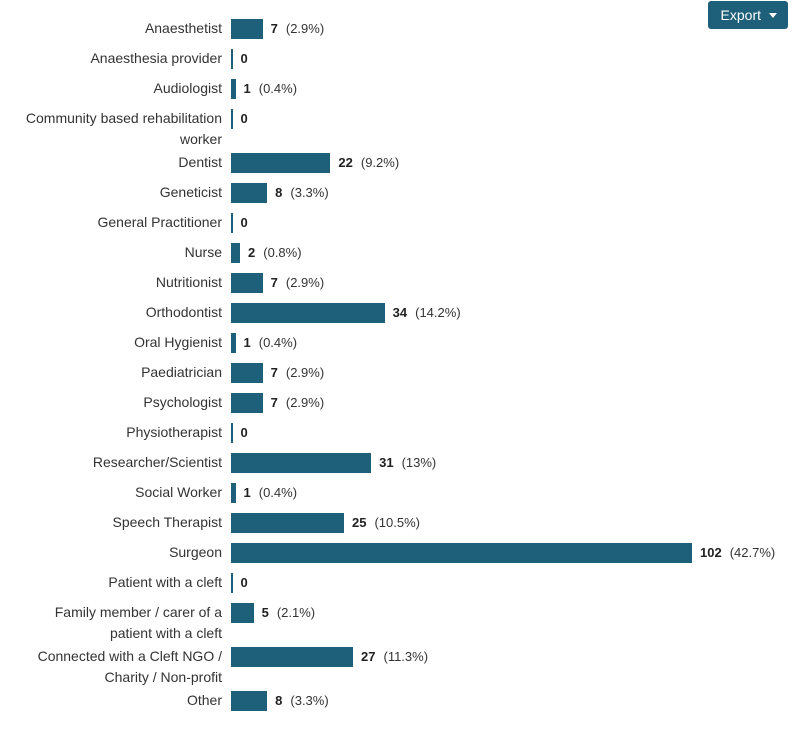  Describe the element at coordinates (773, 15) in the screenshot. I see `caret-down-icon` at that location.